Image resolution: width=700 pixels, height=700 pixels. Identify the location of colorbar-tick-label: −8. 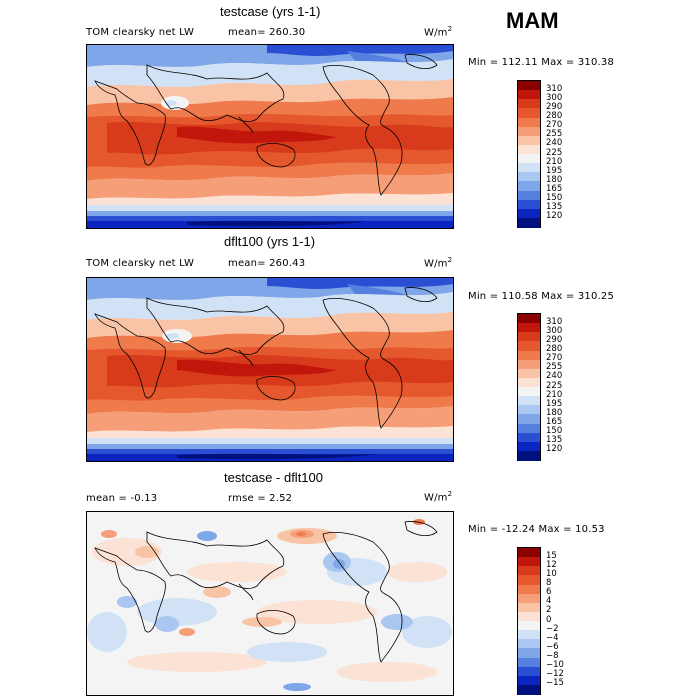
(552, 656).